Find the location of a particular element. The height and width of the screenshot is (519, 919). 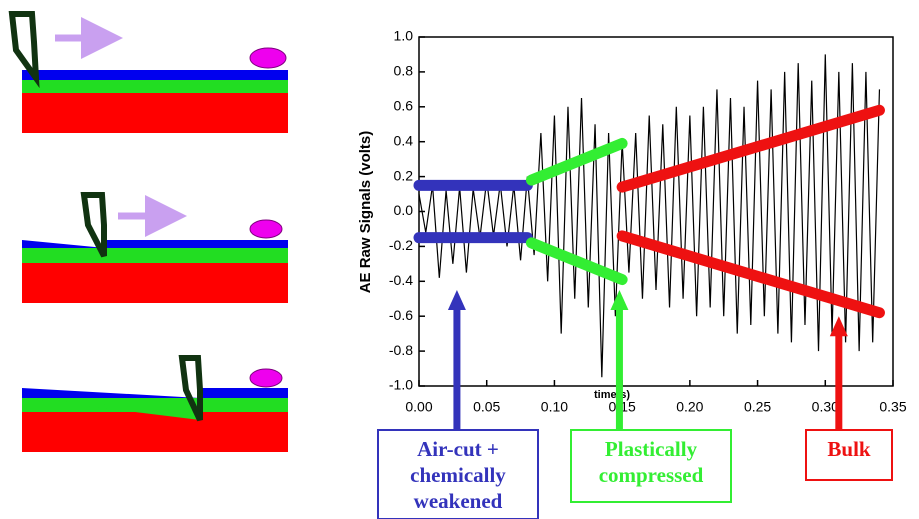

y-tick-label: 0.2 is located at coordinates (404, 175).